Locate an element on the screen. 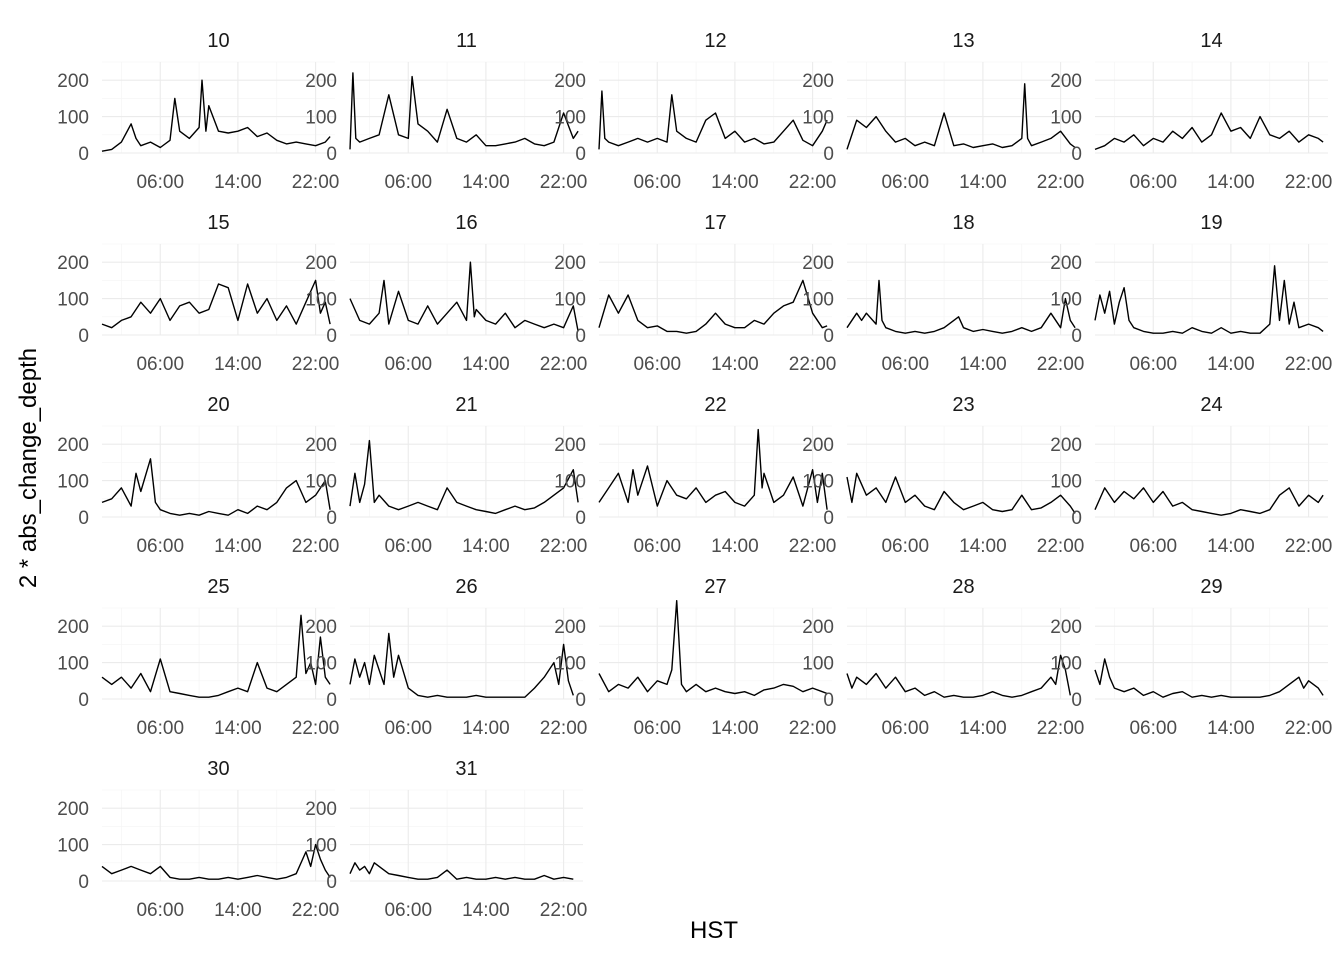 Image resolution: width=1344 pixels, height=960 pixels. facet-panel-22: 22 0 100 200 06:00 14:00 22:00 is located at coordinates (695, 475).